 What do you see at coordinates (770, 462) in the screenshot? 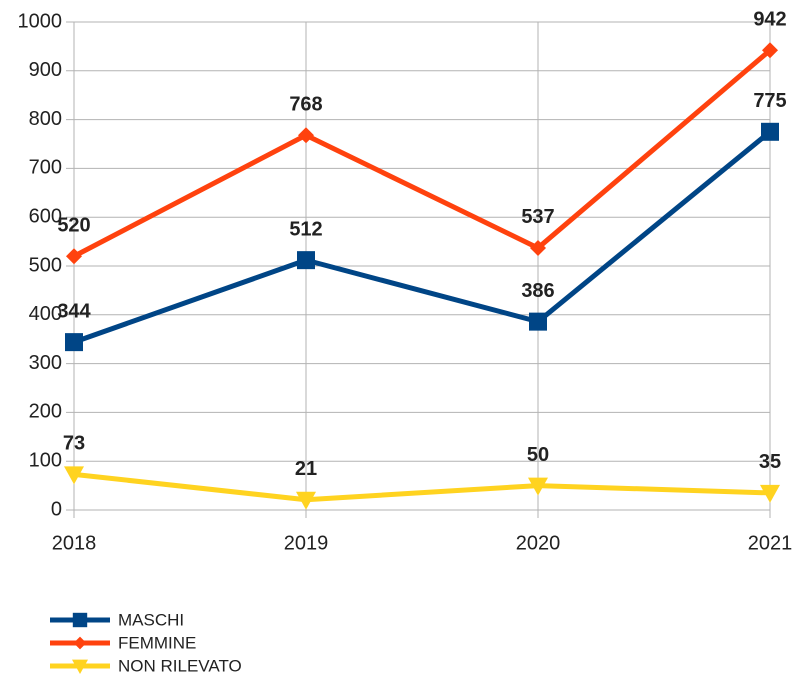
I see `data-label: 35` at bounding box center [770, 462].